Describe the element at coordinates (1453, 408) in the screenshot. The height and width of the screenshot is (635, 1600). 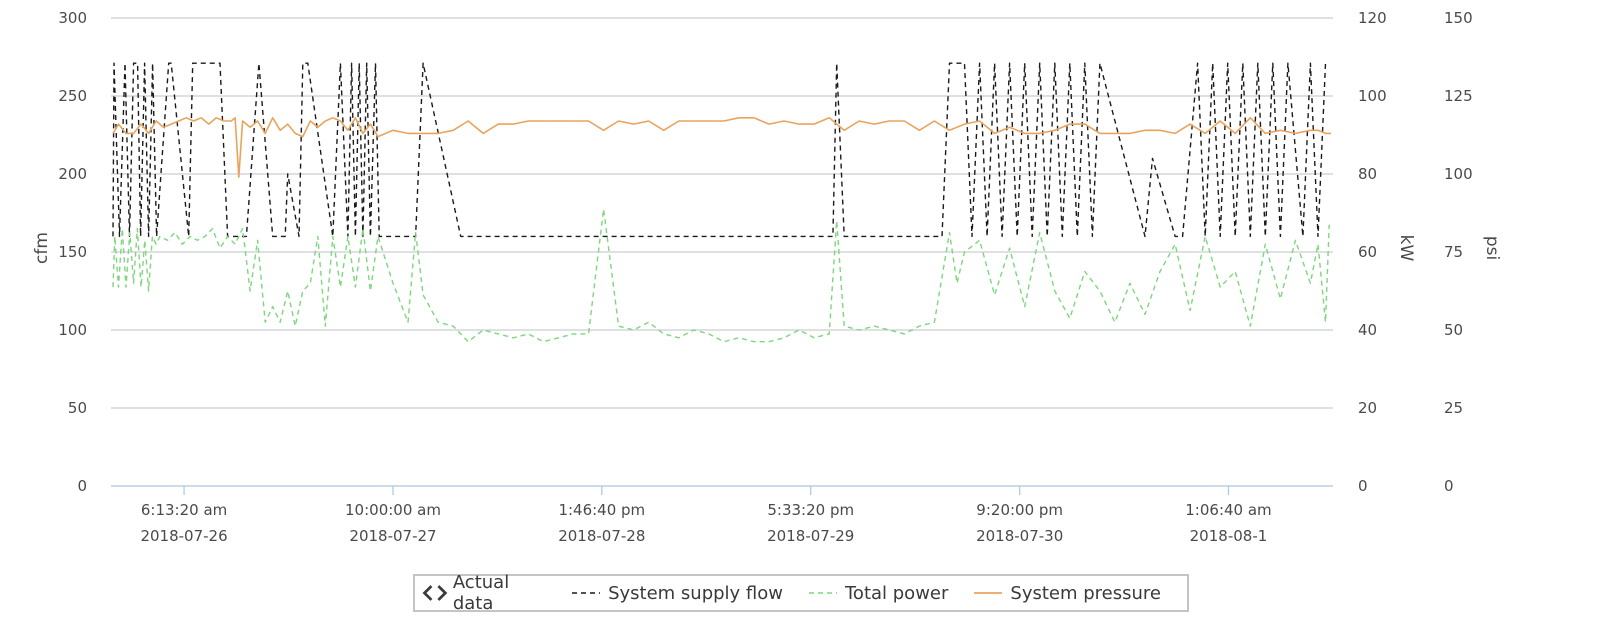
I see `right2-tick-label: 25` at that location.